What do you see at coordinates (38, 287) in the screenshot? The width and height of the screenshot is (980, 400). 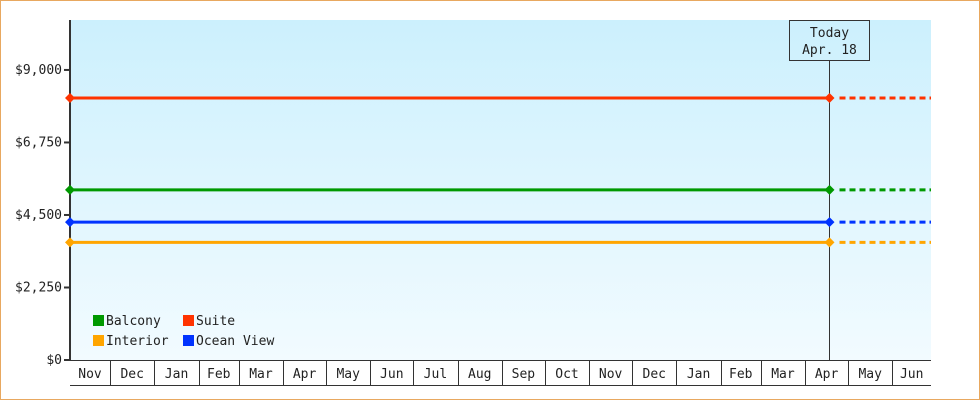 I see `y-tick-label: $2,250` at bounding box center [38, 287].